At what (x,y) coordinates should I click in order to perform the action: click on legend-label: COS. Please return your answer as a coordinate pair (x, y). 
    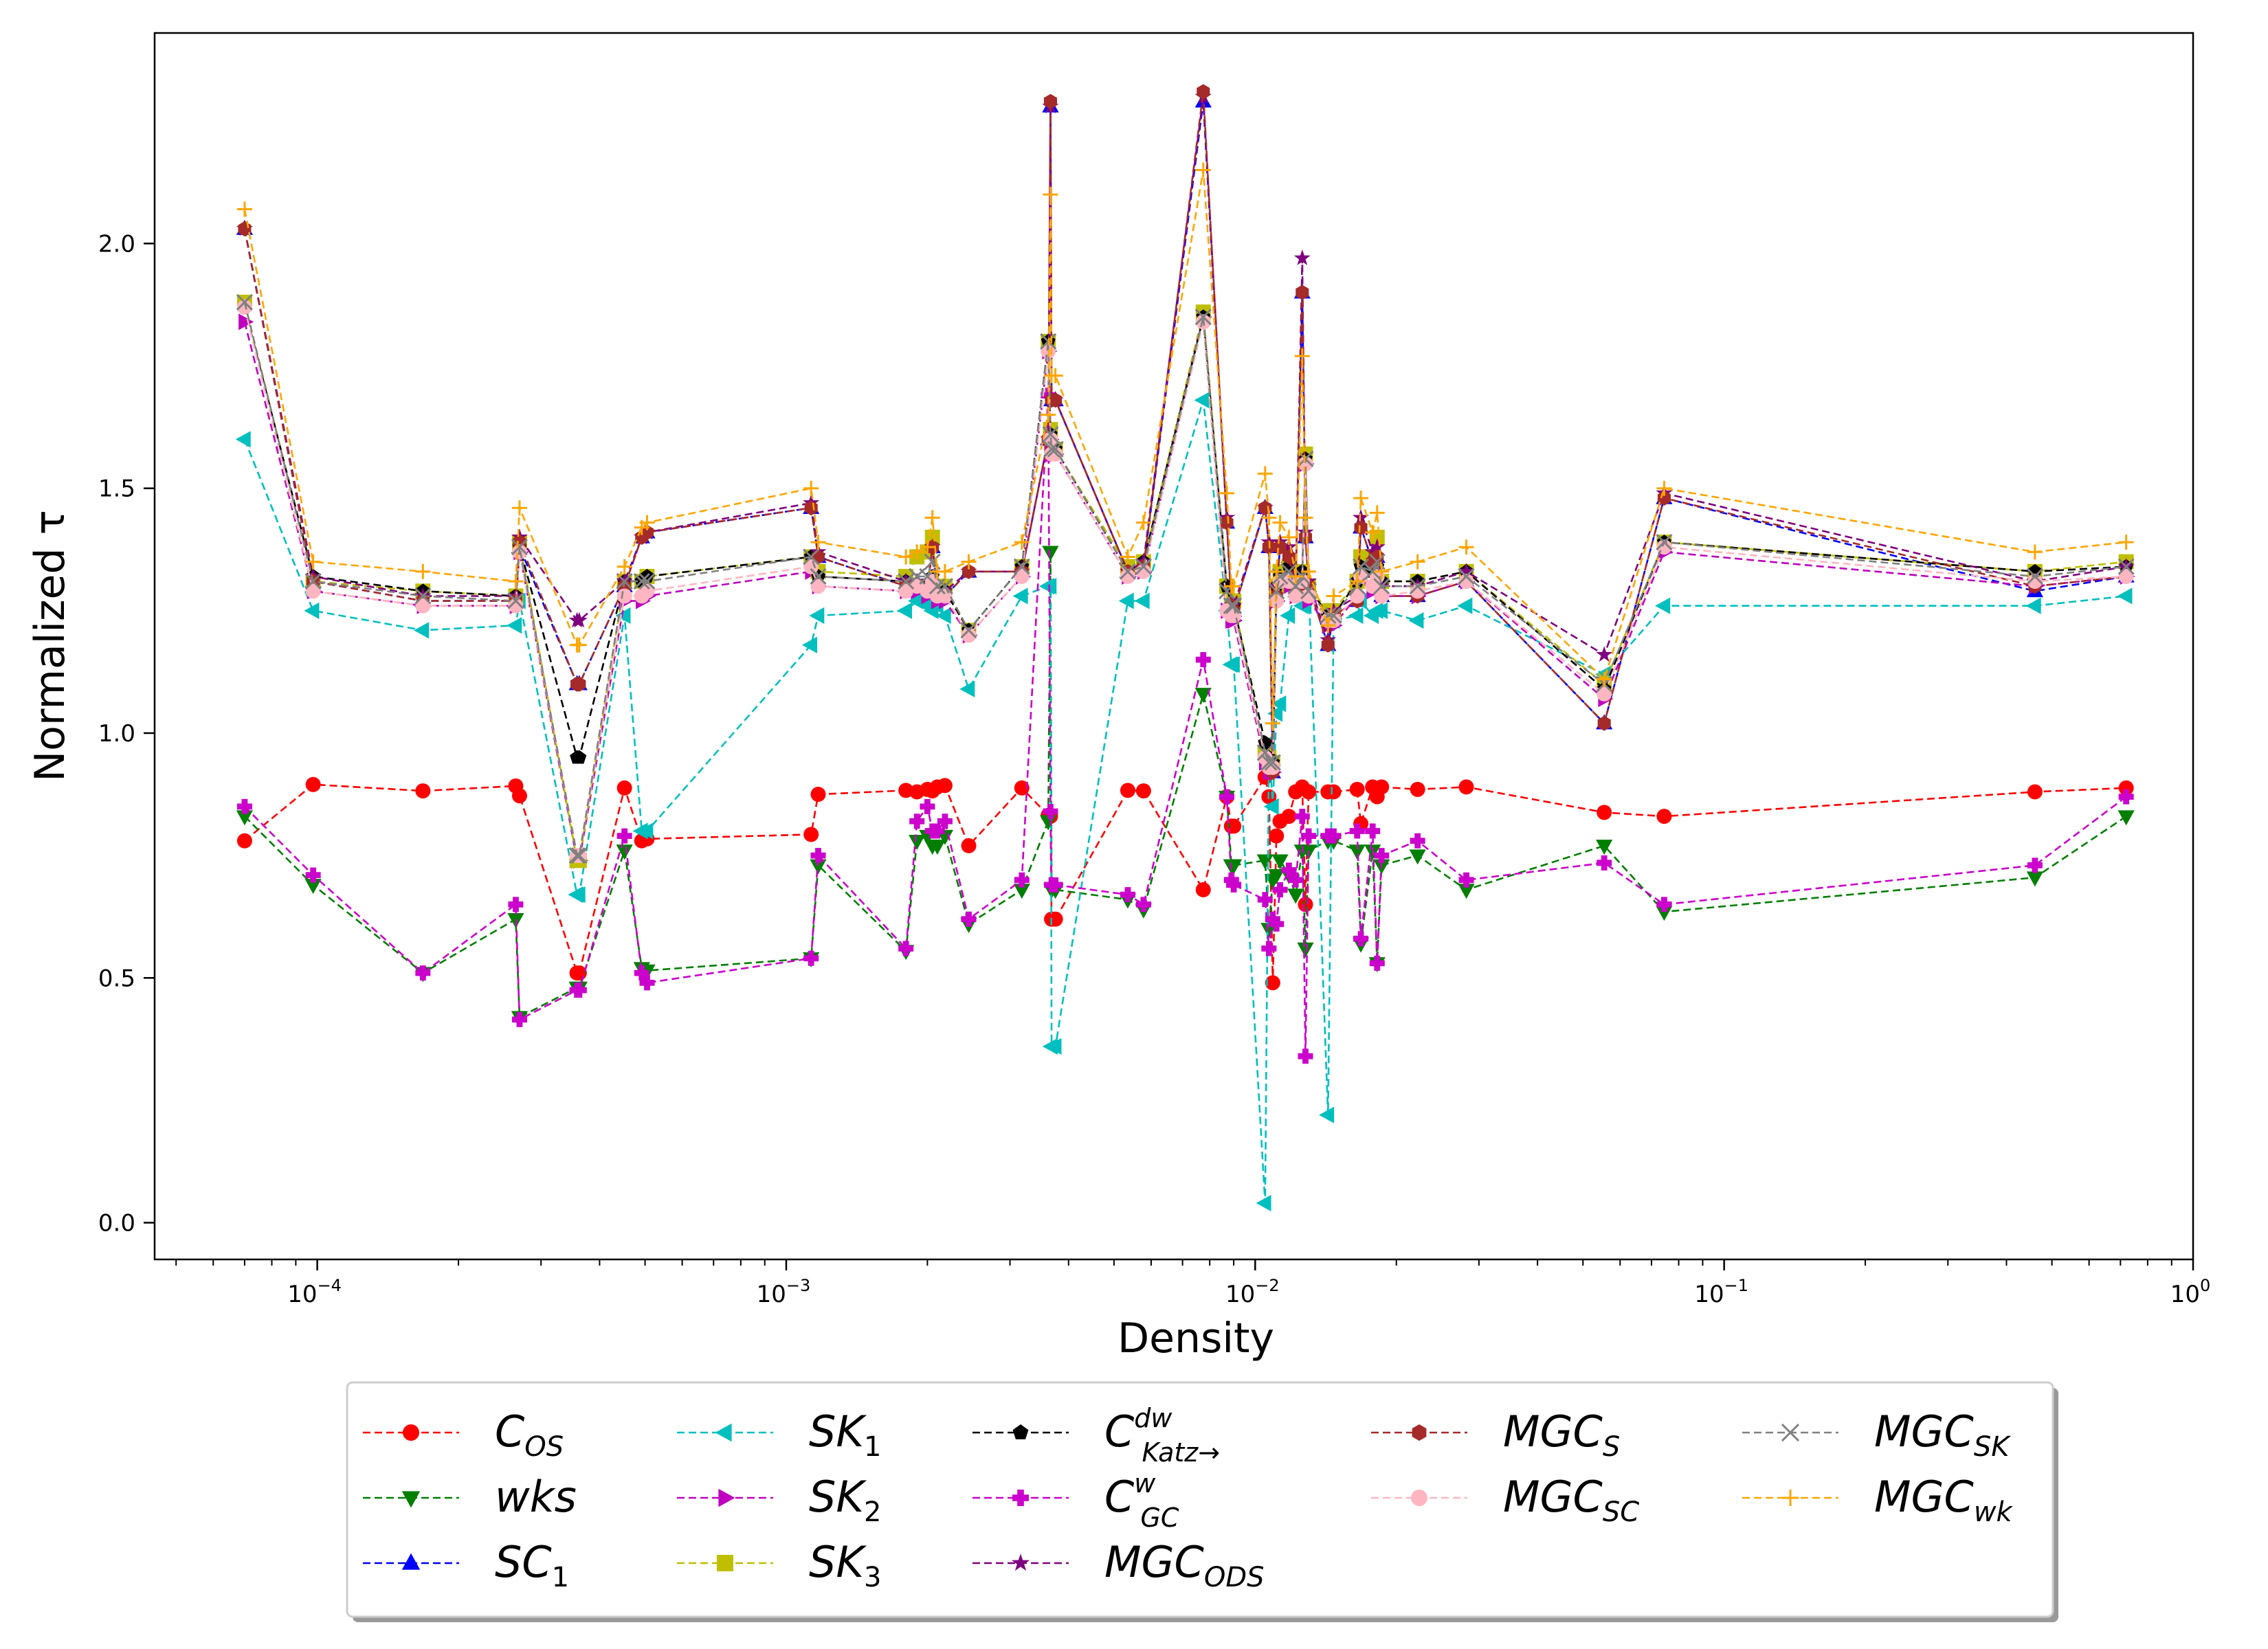
    Looking at the image, I should click on (529, 1434).